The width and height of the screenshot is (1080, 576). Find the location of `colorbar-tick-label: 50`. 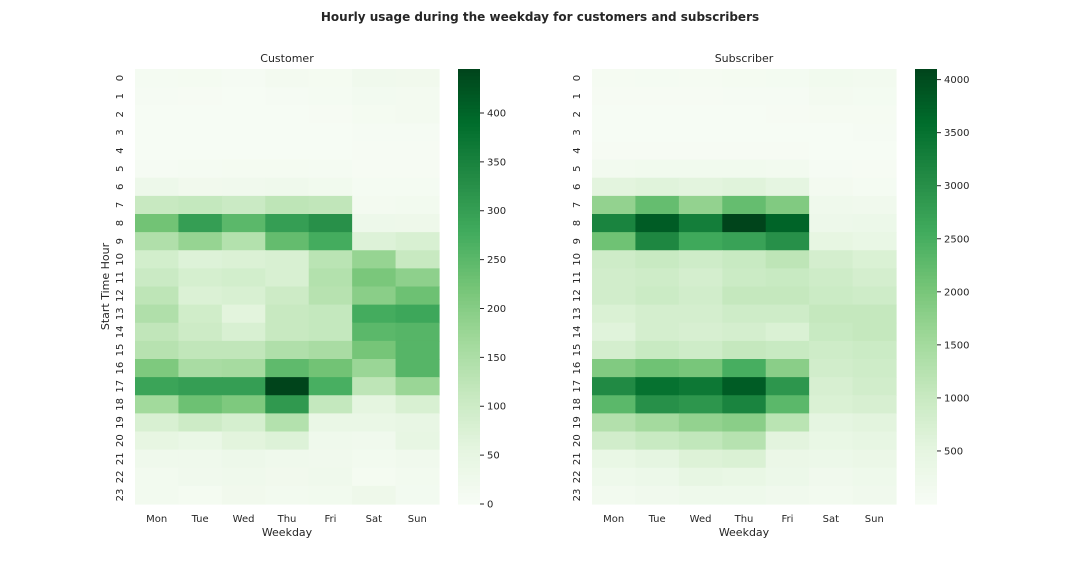

colorbar-tick-label: 50 is located at coordinates (493, 456).